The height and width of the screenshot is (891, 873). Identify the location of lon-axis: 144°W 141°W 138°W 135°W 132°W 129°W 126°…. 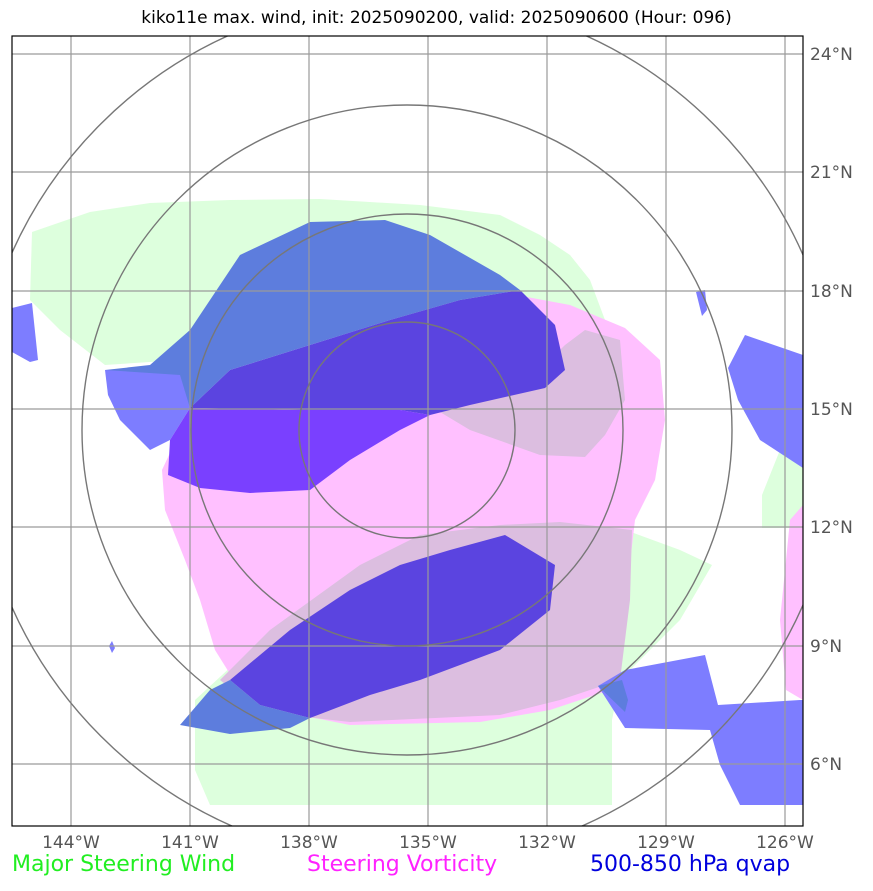
(428, 843).